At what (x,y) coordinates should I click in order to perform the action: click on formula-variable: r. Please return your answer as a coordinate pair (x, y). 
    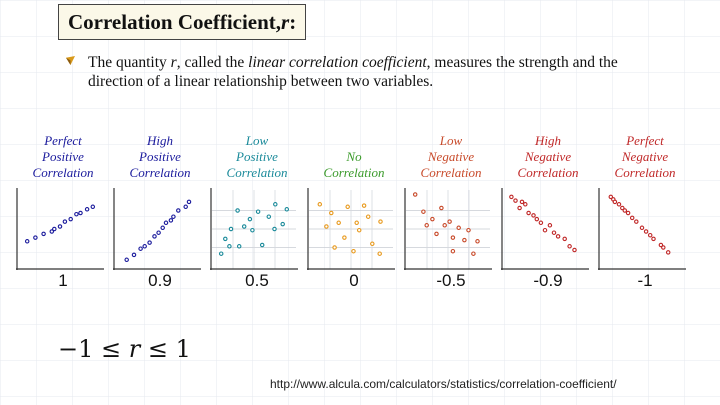
    Looking at the image, I should click on (134, 349).